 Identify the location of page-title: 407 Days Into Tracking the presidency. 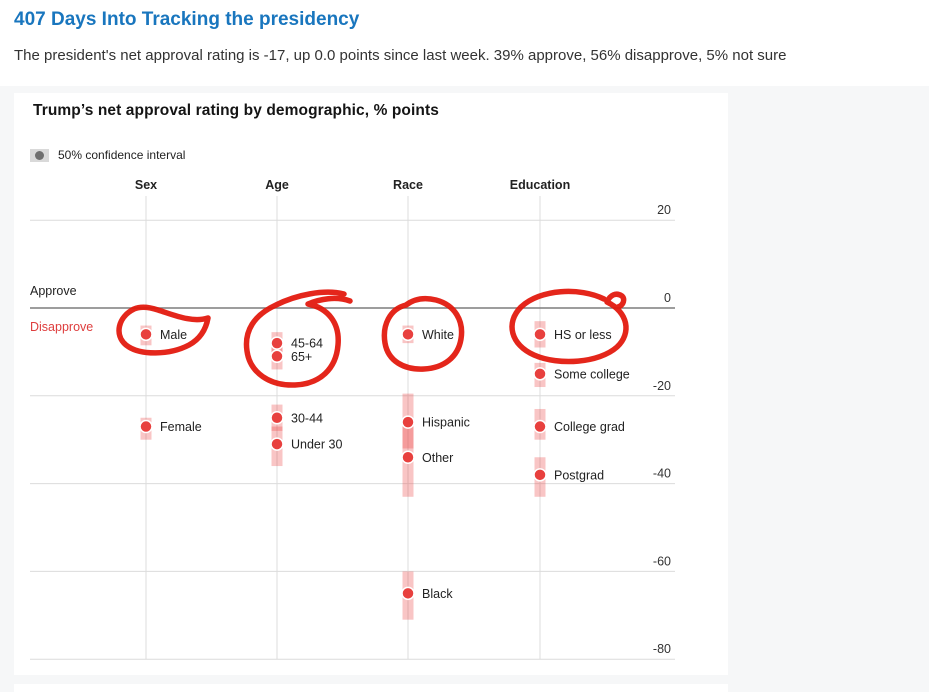
(187, 19).